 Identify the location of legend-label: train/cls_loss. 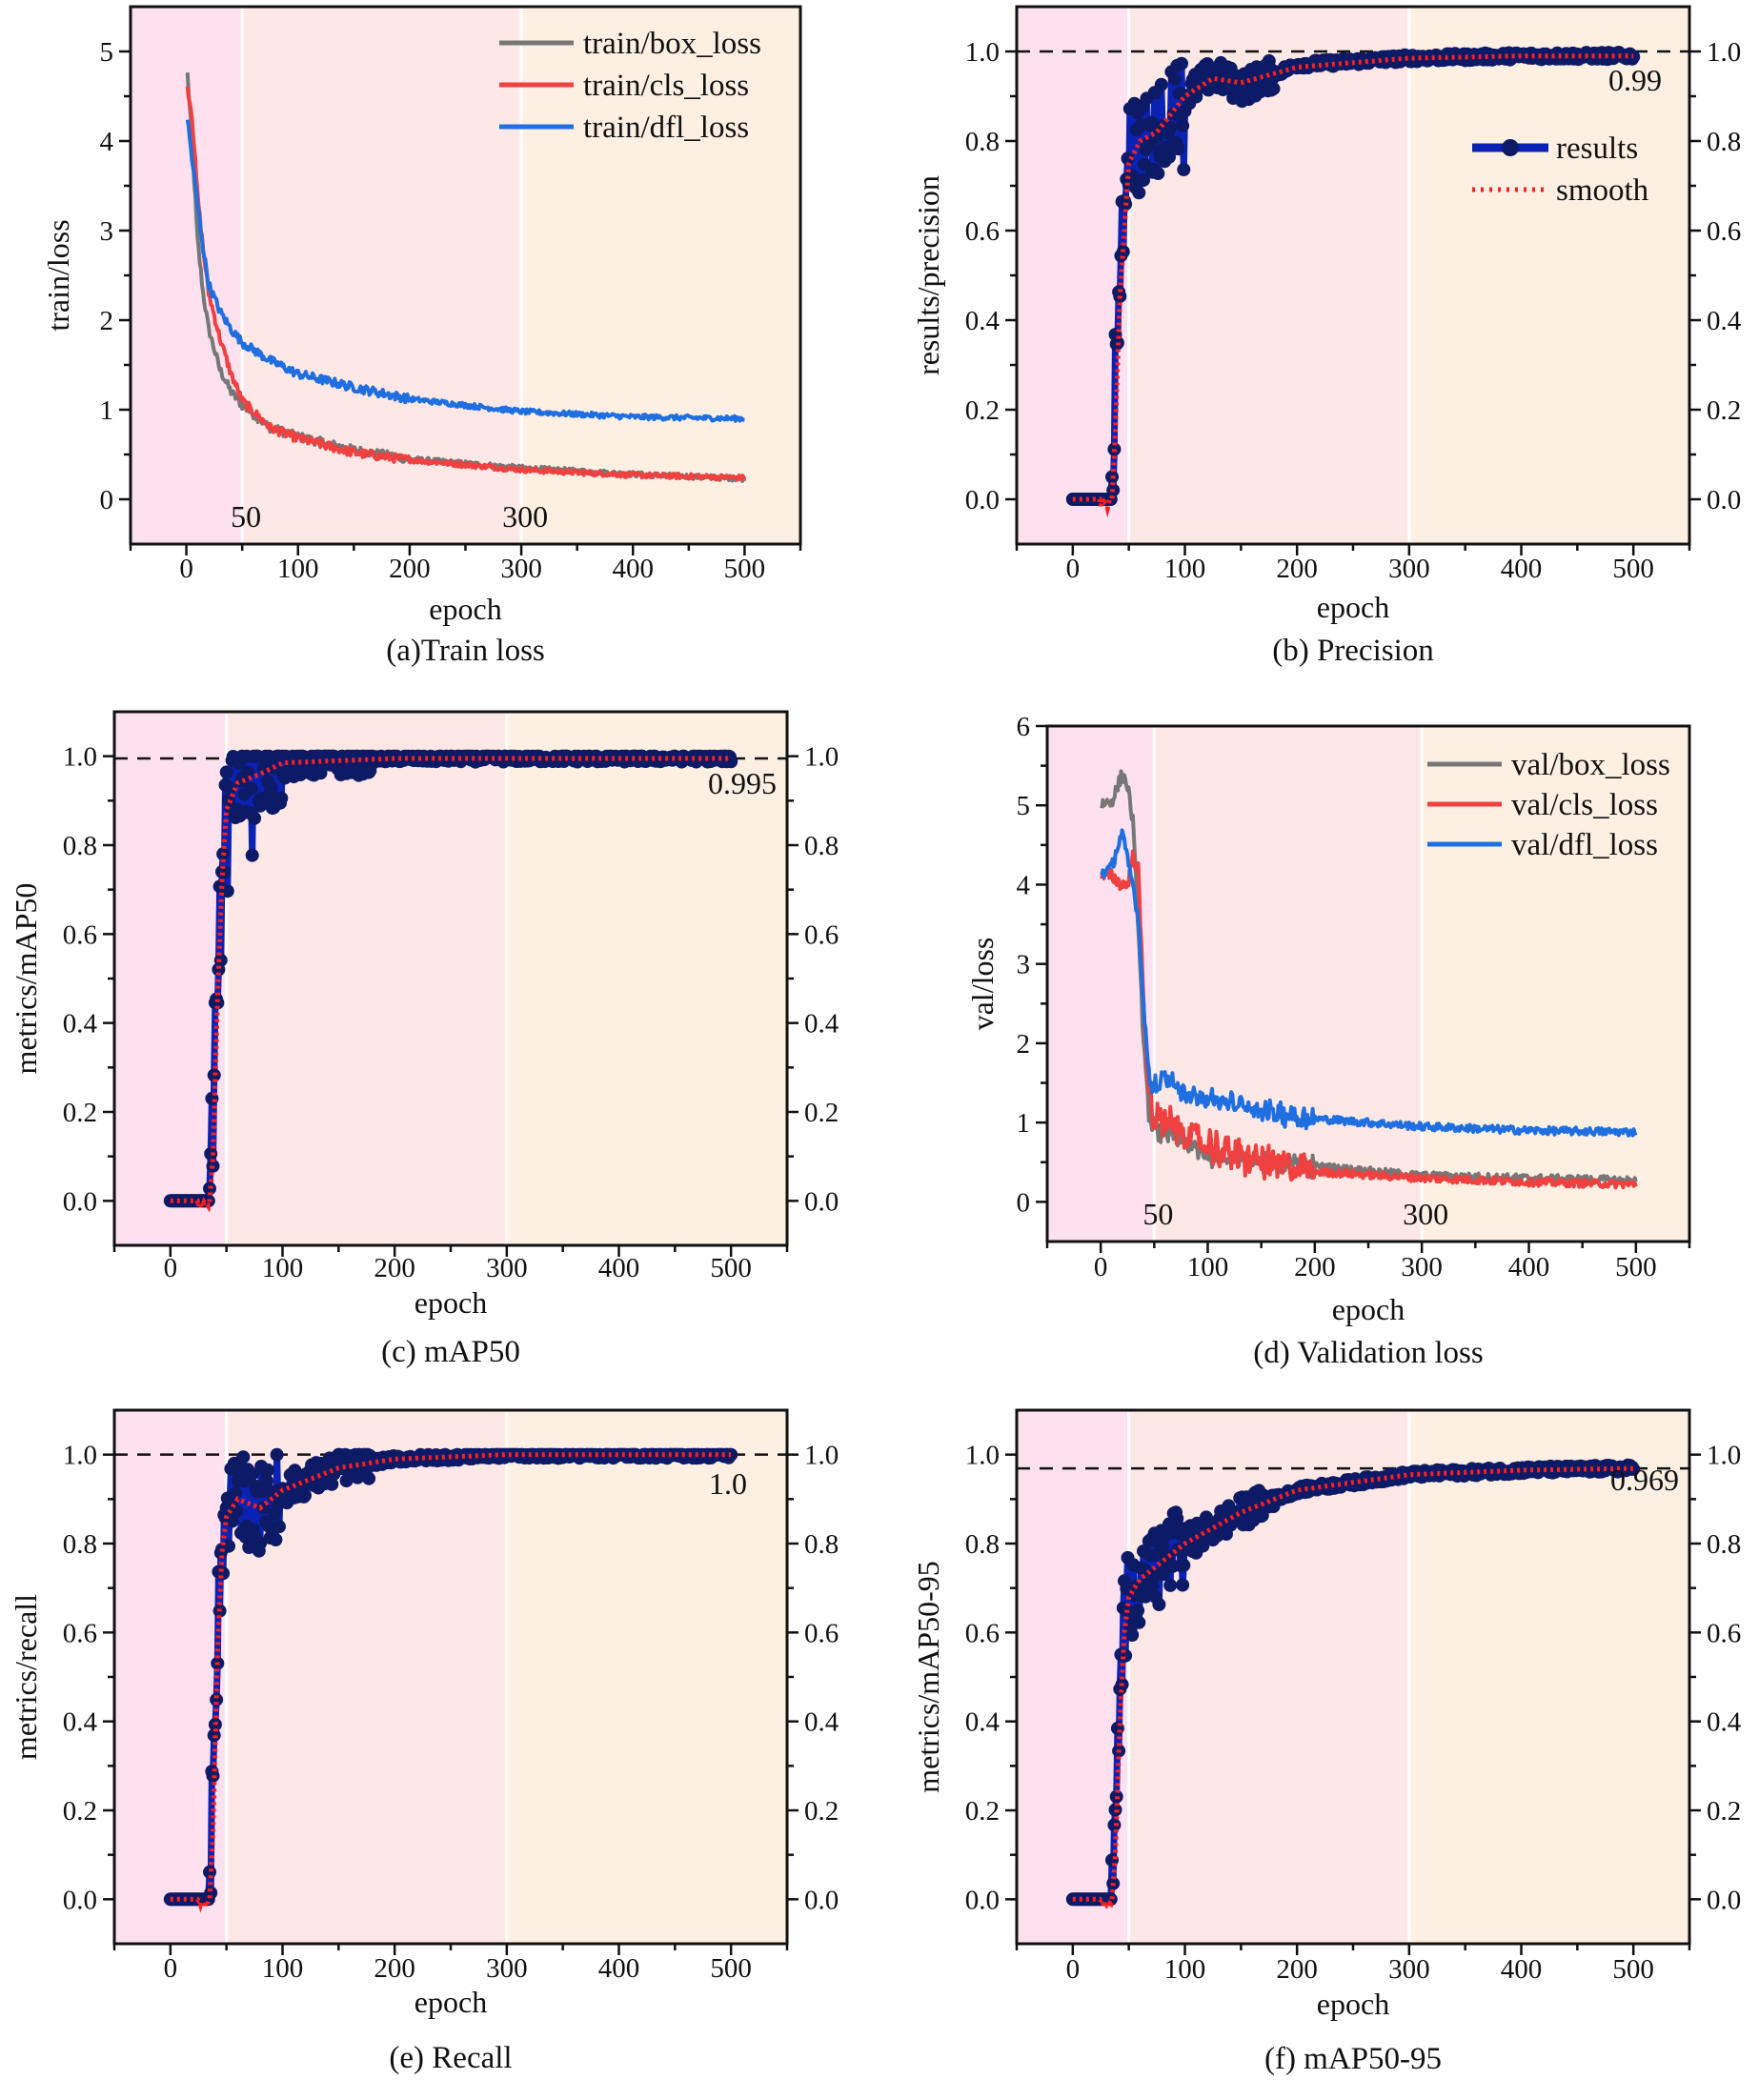
(666, 86).